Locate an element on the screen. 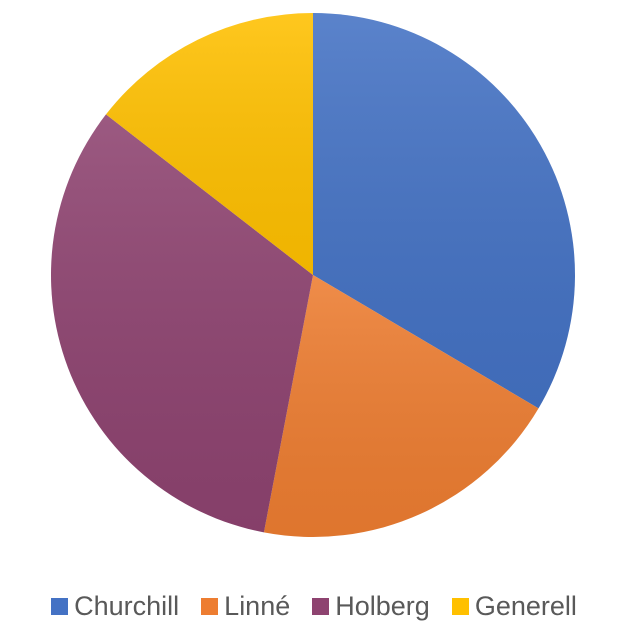 This screenshot has width=628, height=624. legend-label-linne: Linné is located at coordinates (257, 605).